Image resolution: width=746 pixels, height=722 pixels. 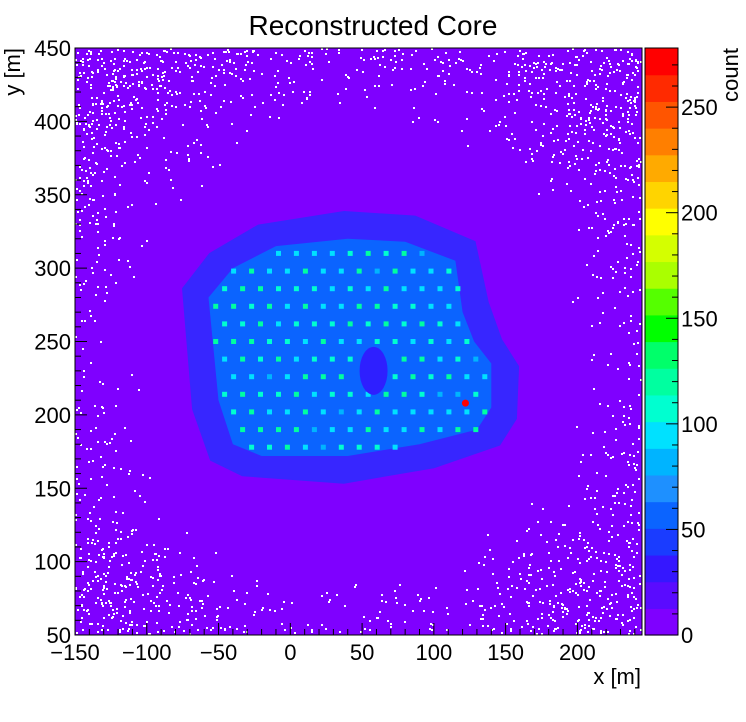 What do you see at coordinates (730, 75) in the screenshot?
I see `colorbar-label: count` at bounding box center [730, 75].